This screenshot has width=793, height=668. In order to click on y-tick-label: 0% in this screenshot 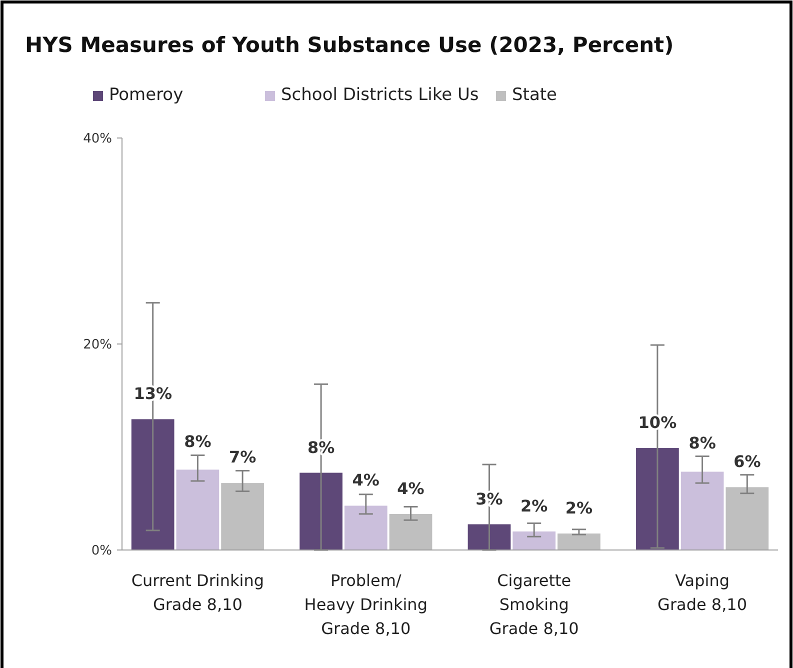, I will do `click(101, 551)`.